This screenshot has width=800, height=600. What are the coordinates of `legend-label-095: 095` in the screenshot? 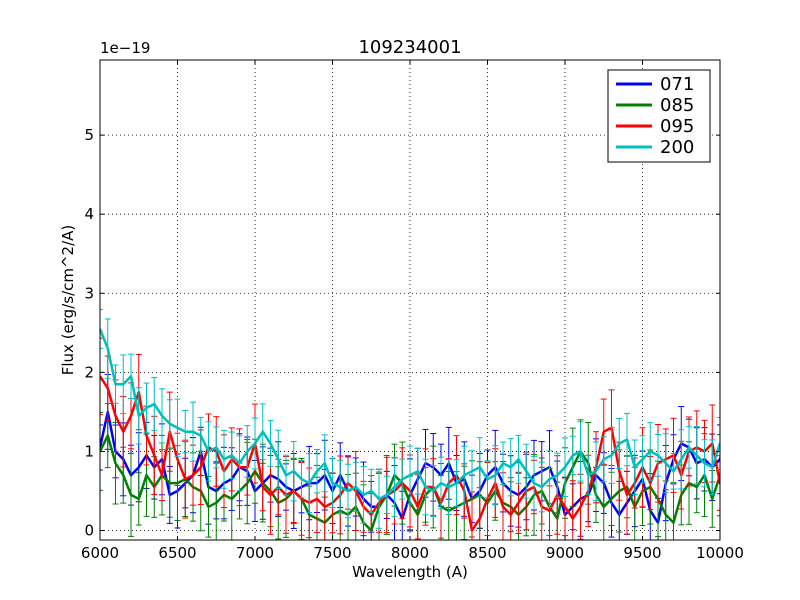 It's located at (677, 126).